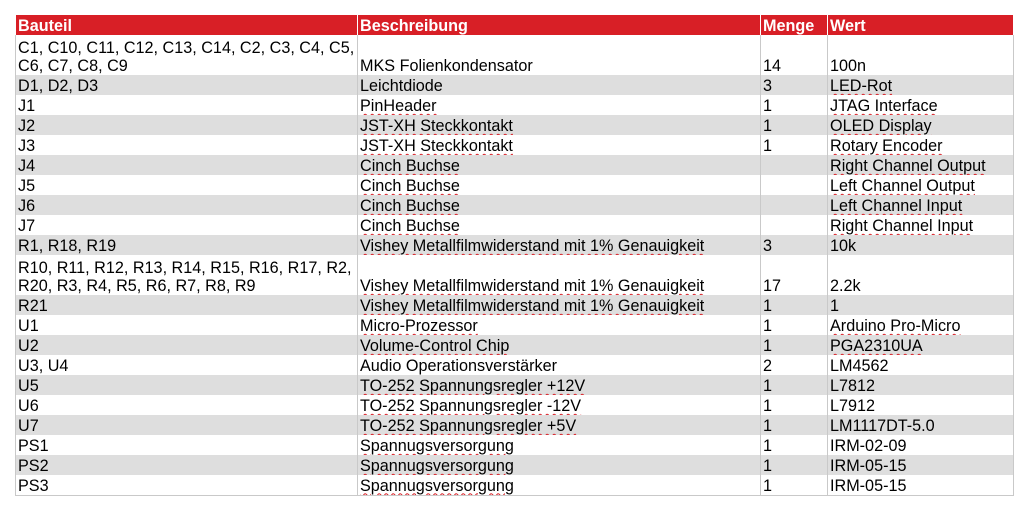  What do you see at coordinates (186, 205) in the screenshot?
I see `cell-bauteil: J6` at bounding box center [186, 205].